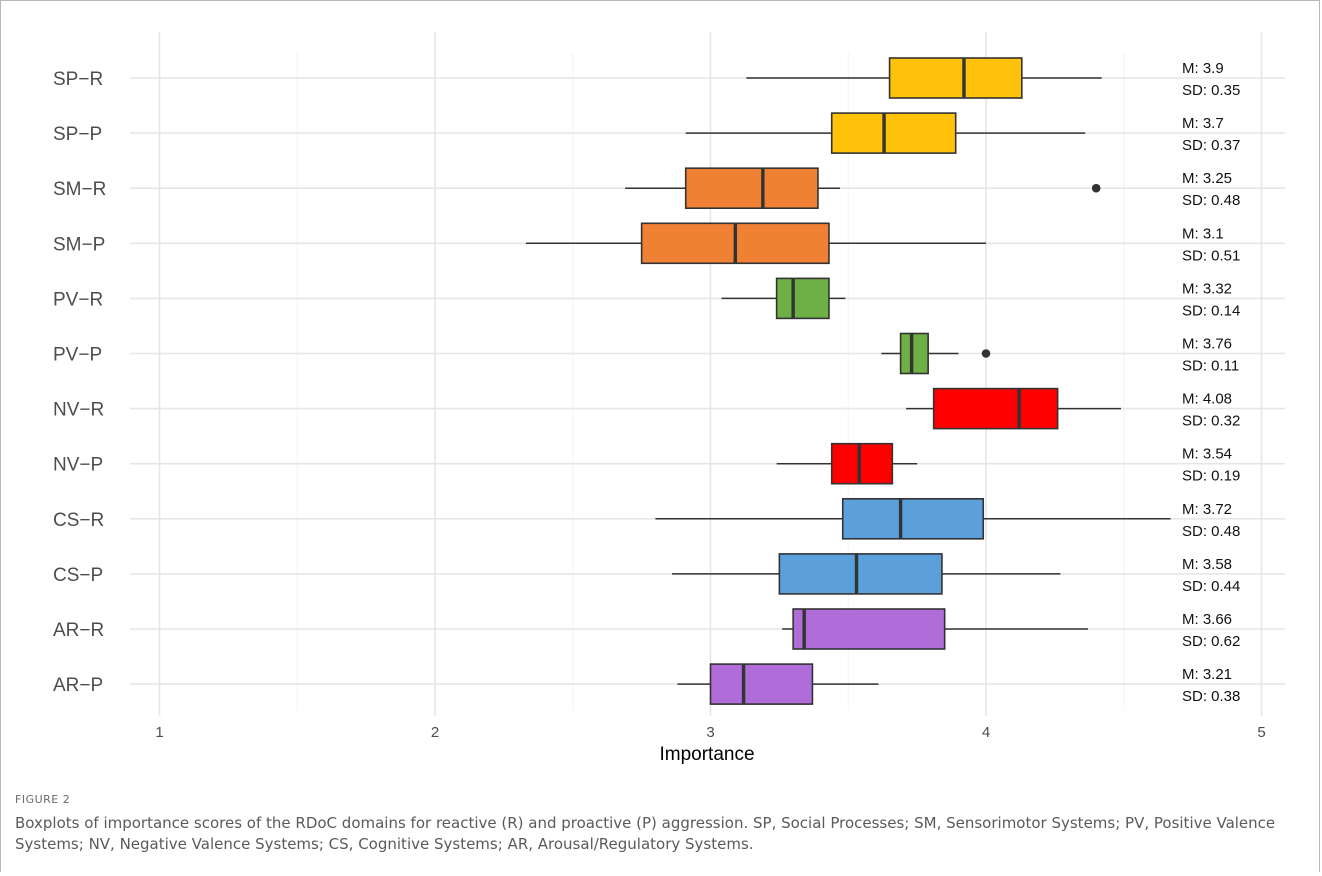 This screenshot has width=1322, height=876. Describe the element at coordinates (751, 188) in the screenshot. I see `box-sm` at that location.